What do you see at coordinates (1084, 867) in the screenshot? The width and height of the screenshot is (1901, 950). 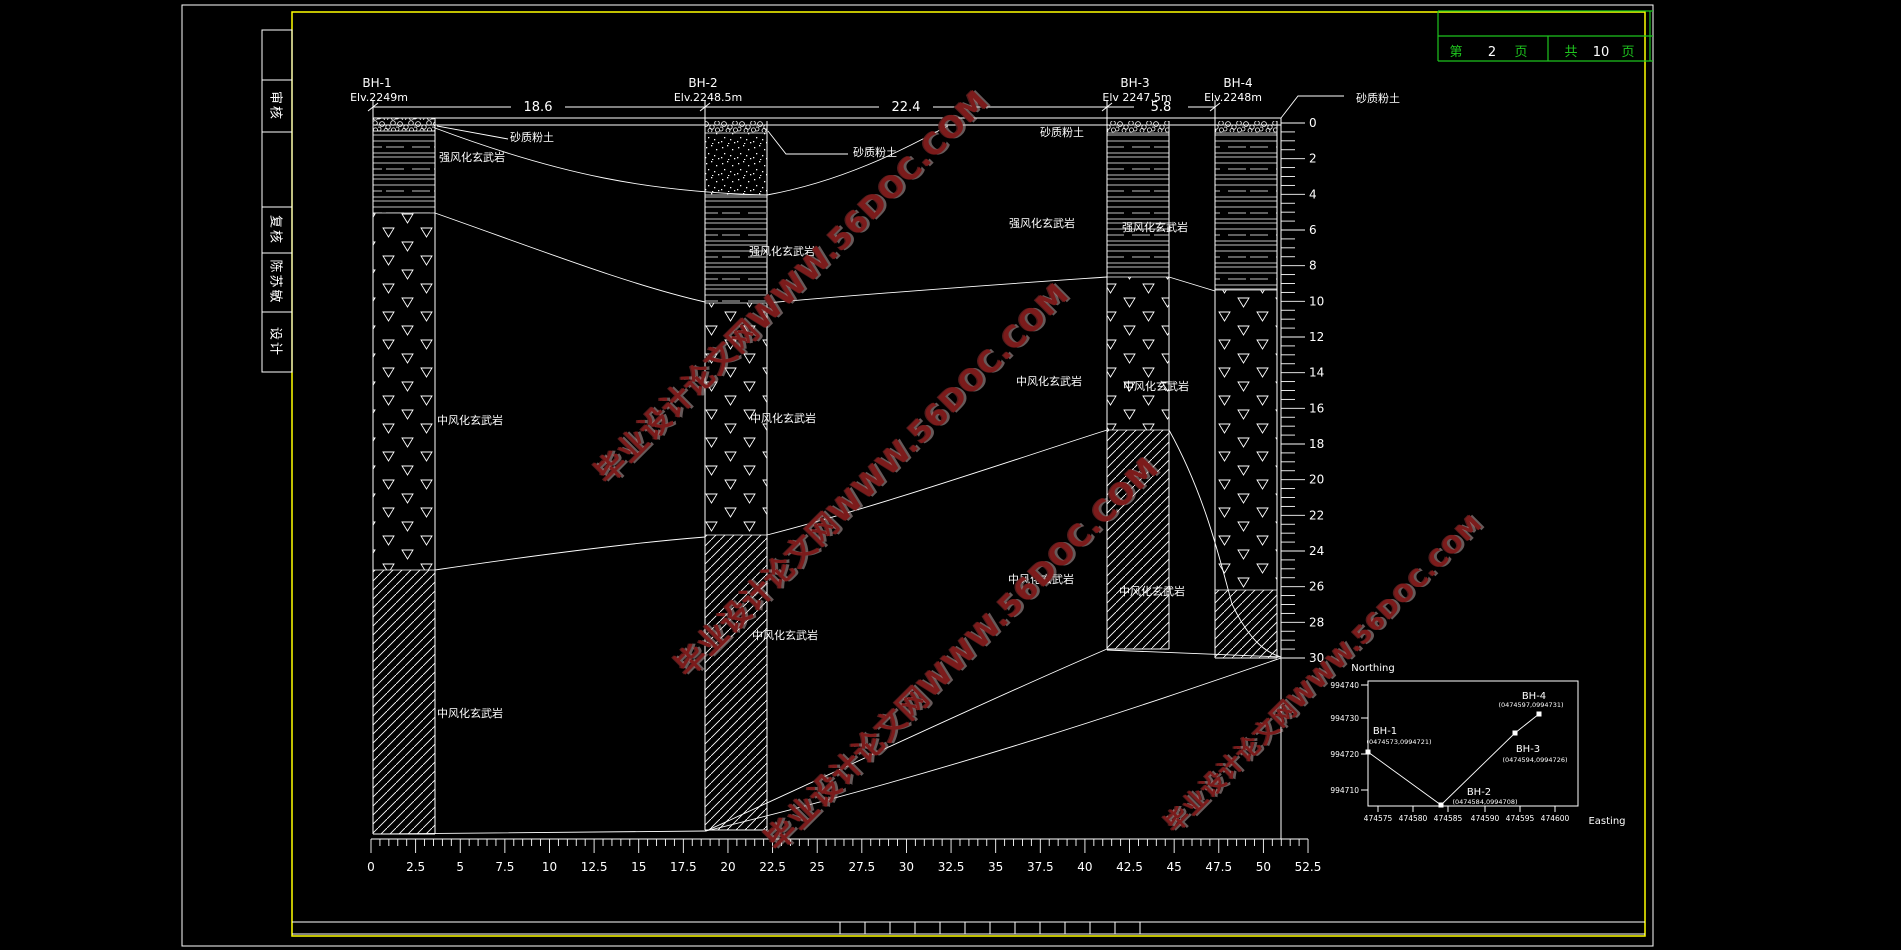 I see `bottom-scale-label: 40` at bounding box center [1084, 867].